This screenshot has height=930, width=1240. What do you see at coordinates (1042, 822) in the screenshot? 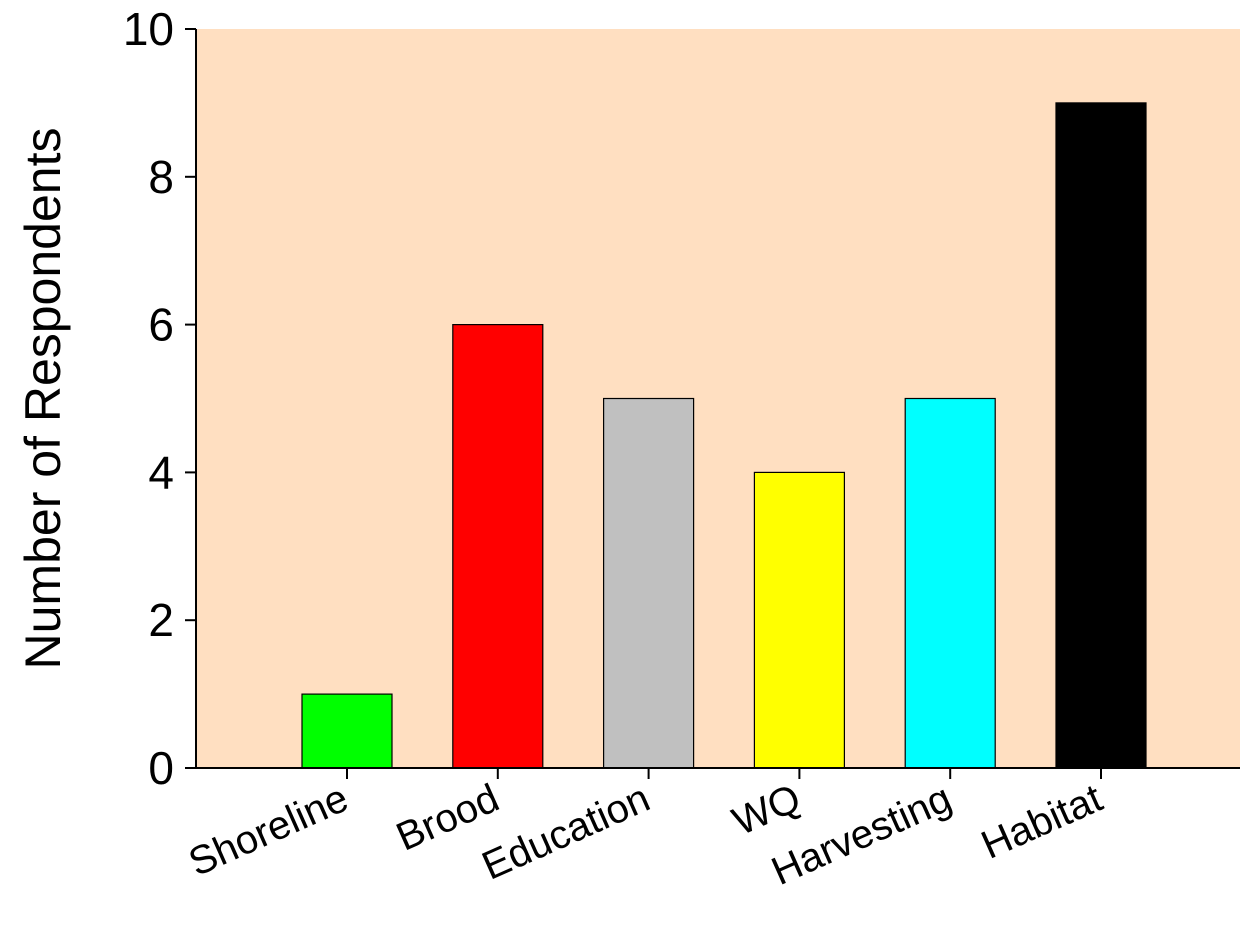
I see `x-tick-label-habitat: Habitat` at bounding box center [1042, 822].